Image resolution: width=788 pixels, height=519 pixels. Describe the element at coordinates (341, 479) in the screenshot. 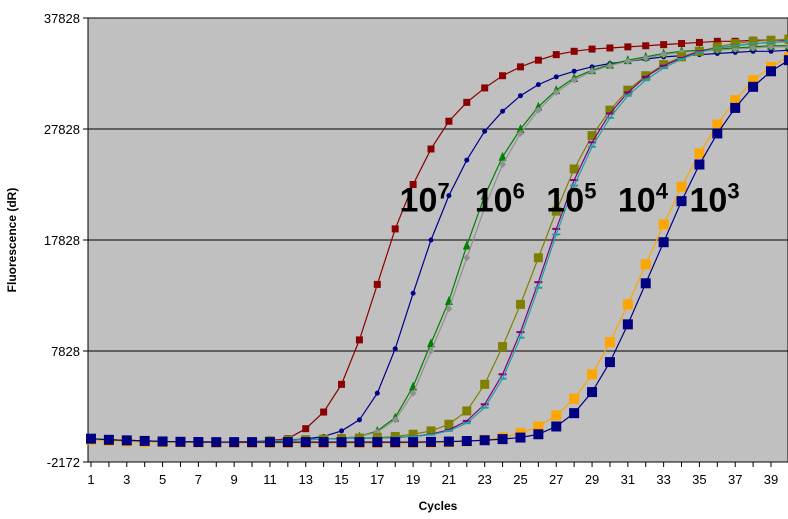

I see `x-tick-label: 15` at that location.